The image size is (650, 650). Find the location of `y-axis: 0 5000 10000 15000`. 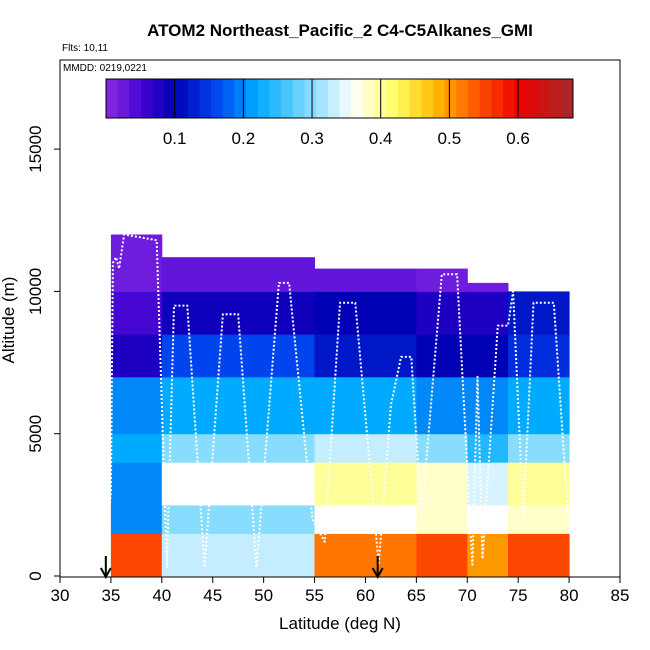

y-axis: 0 5000 10000 15000 is located at coordinates (43, 353).